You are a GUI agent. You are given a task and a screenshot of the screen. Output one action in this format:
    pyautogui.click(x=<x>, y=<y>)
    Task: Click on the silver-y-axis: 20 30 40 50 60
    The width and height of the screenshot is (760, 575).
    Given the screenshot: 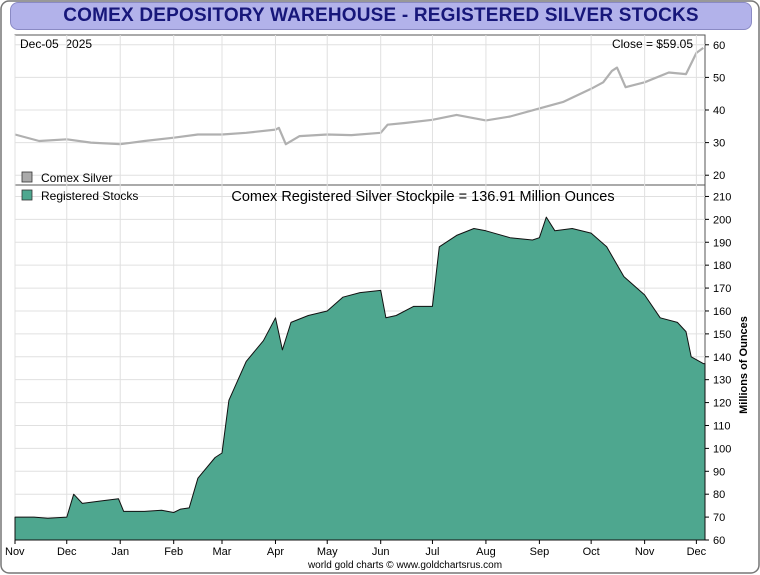 What is the action you would take?
    pyautogui.click(x=715, y=111)
    